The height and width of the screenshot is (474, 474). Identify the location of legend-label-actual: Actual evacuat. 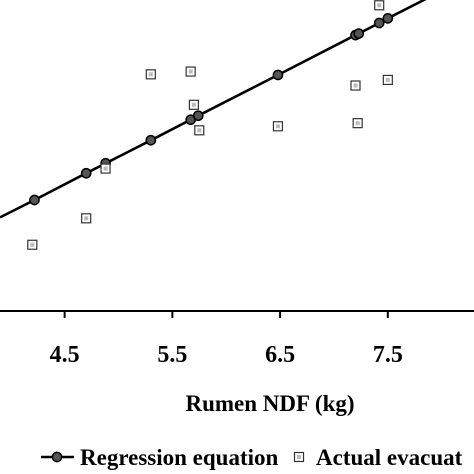
(389, 457).